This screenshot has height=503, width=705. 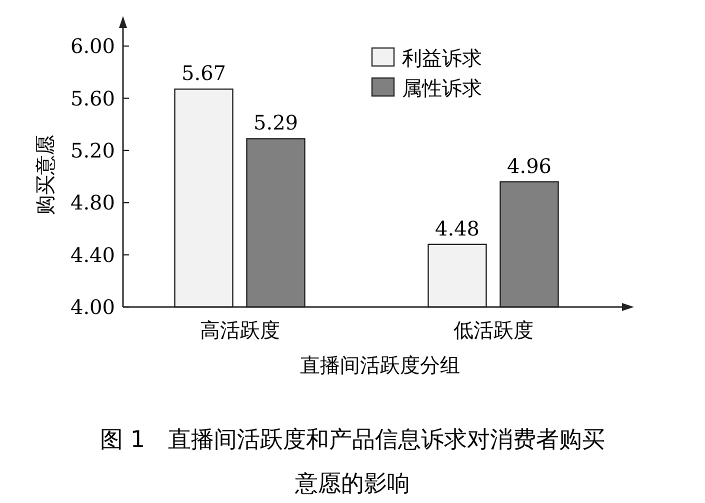 I want to click on y-tick-label: 5.20, so click(x=92, y=150).